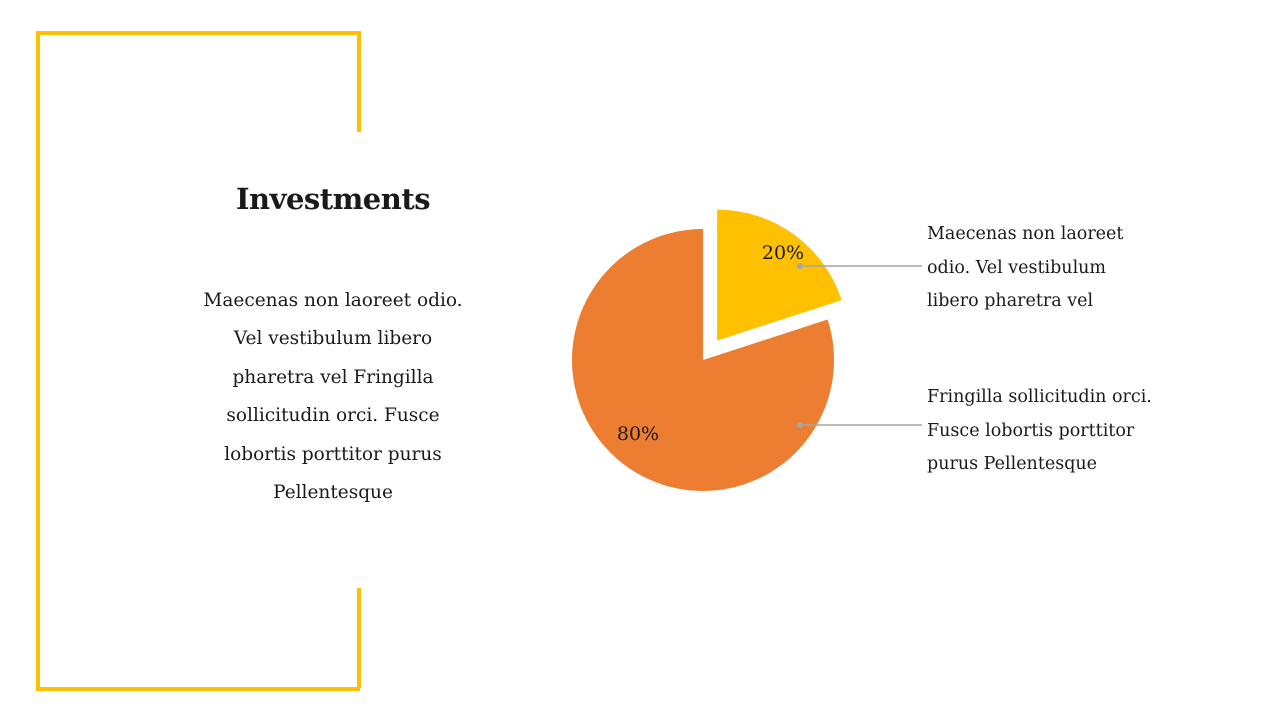 The height and width of the screenshot is (720, 1280). Describe the element at coordinates (710, 343) in the screenshot. I see `pie-data-labels: 20% 80%` at that location.